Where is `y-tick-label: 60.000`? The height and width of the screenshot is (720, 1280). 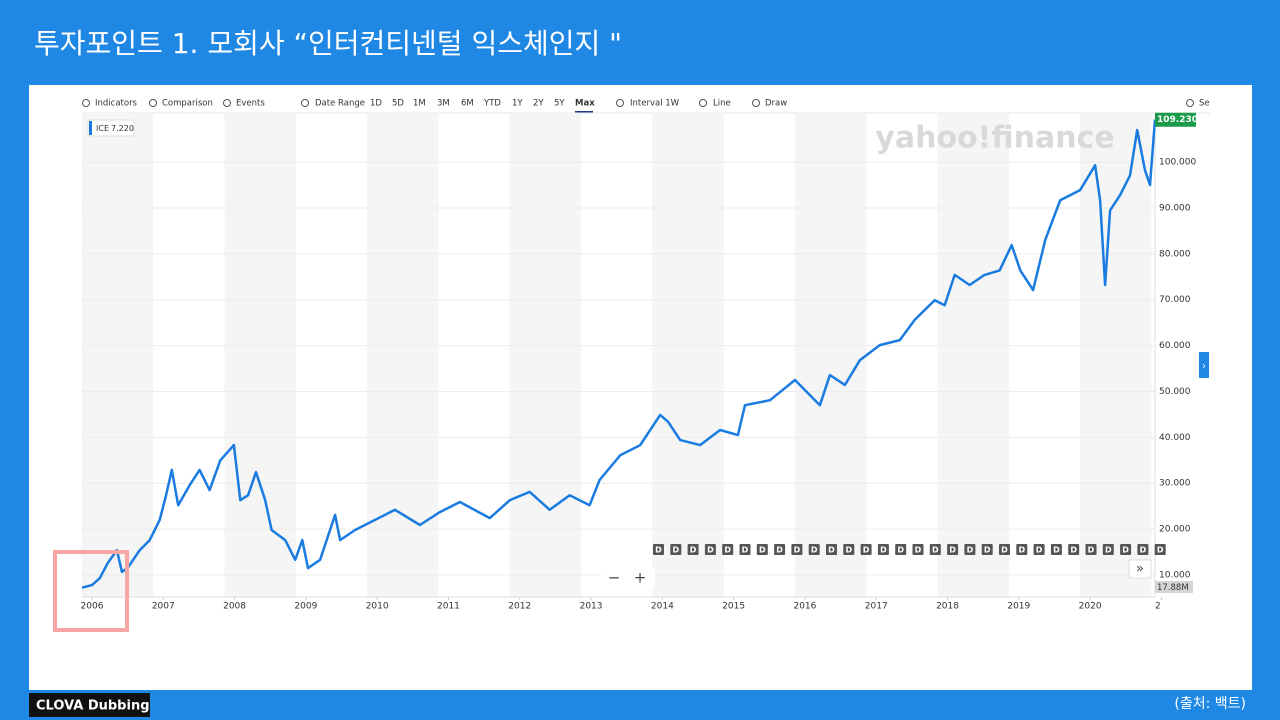
y-tick-label: 60.000 is located at coordinates (1175, 346).